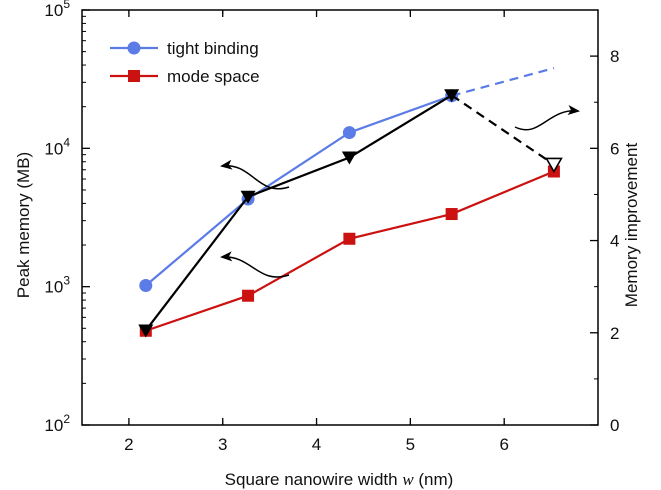  What do you see at coordinates (614, 333) in the screenshot?
I see `y-right-tick-label: 2` at bounding box center [614, 333].